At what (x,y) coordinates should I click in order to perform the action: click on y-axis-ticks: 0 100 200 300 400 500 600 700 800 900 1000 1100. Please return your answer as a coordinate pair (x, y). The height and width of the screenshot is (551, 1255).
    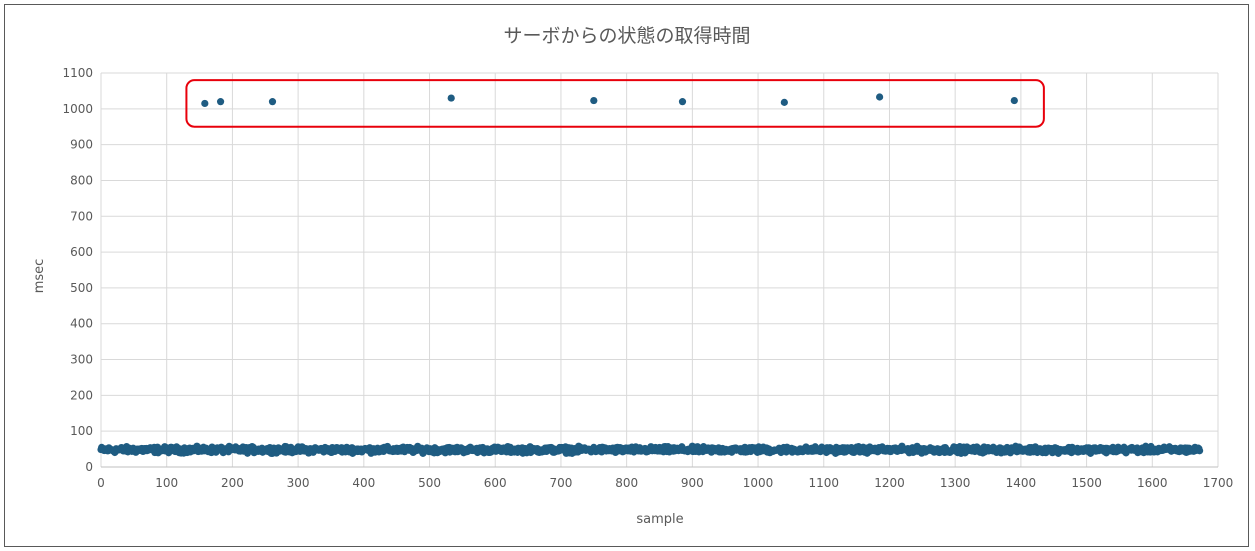
    Looking at the image, I should click on (77, 270).